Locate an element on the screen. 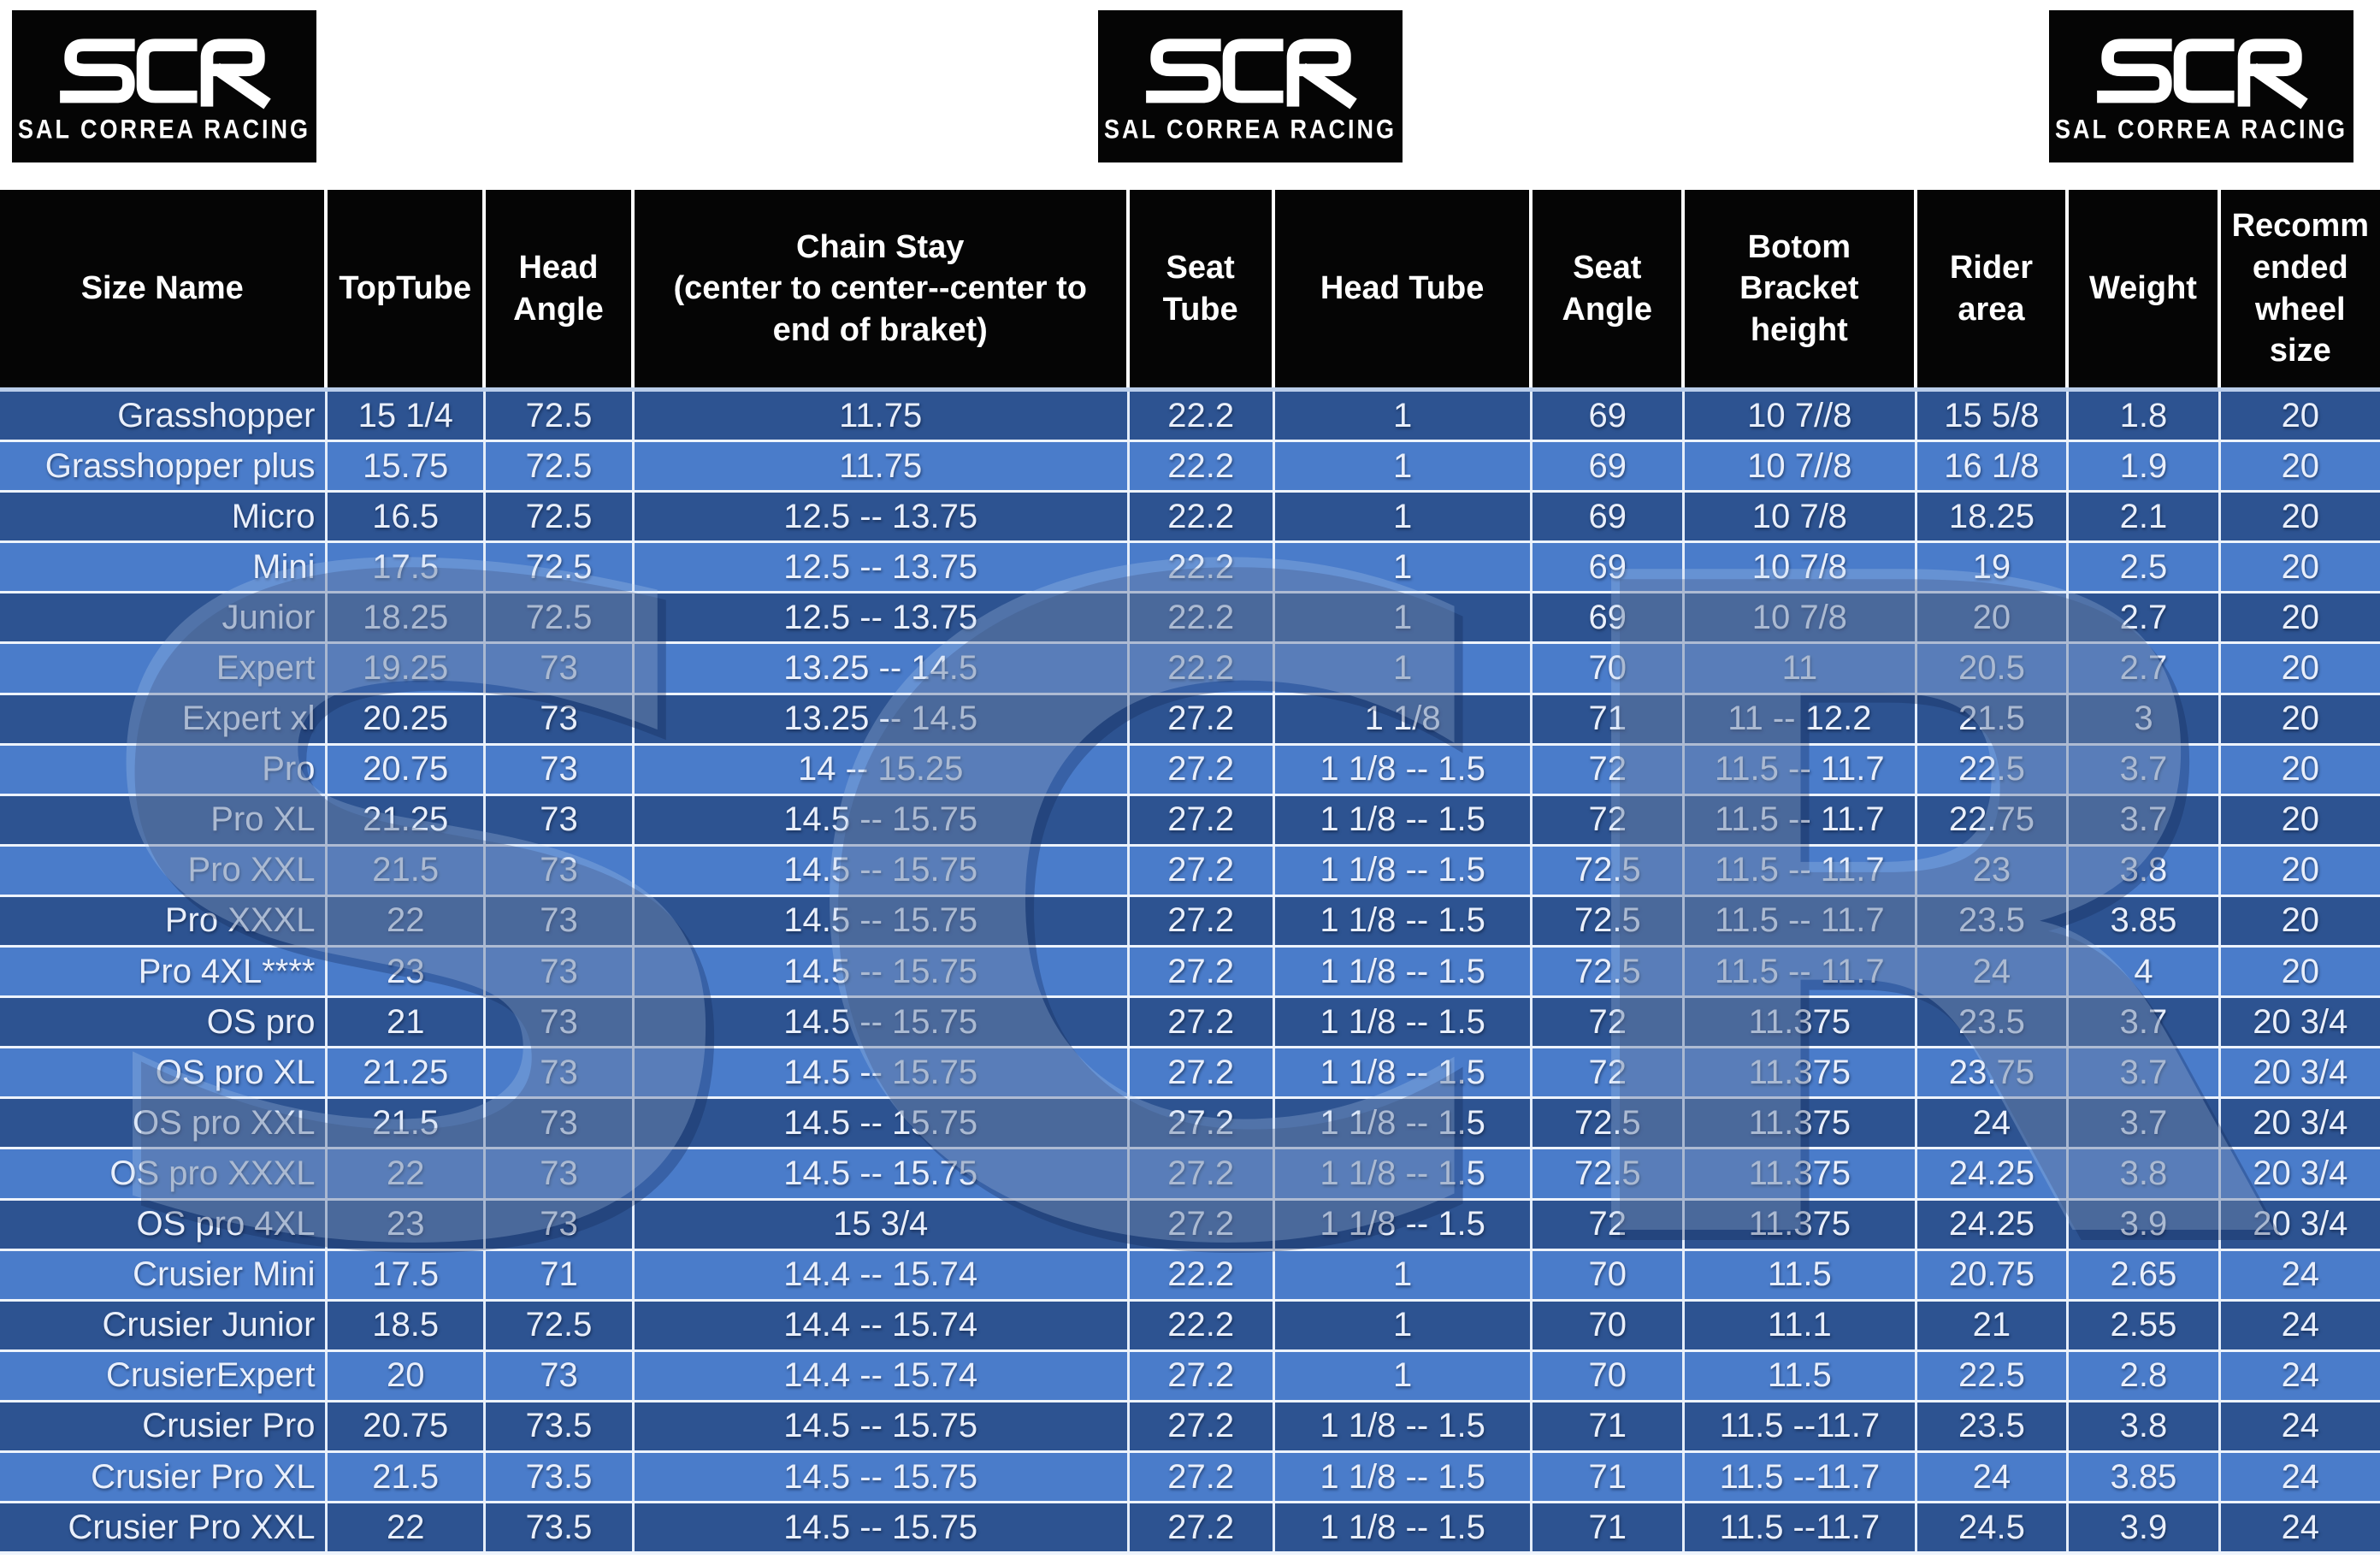  size-name-cell: OS pro 4XL is located at coordinates (164, 1224).